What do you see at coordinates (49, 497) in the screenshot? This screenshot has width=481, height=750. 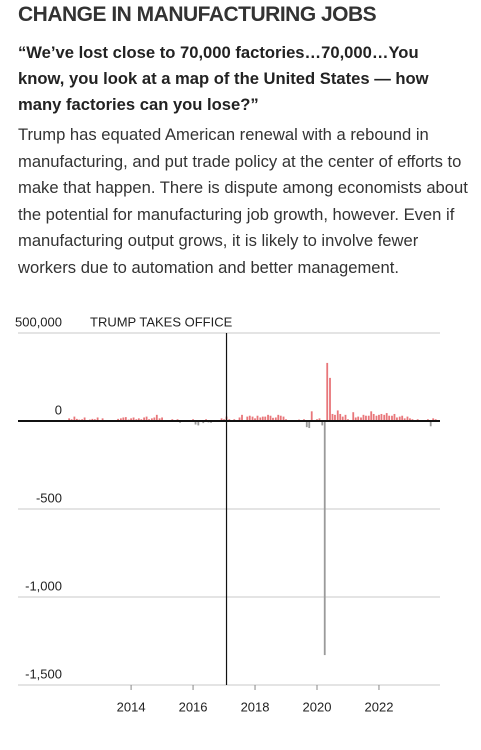 I see `y-tick-label: -500` at bounding box center [49, 497].